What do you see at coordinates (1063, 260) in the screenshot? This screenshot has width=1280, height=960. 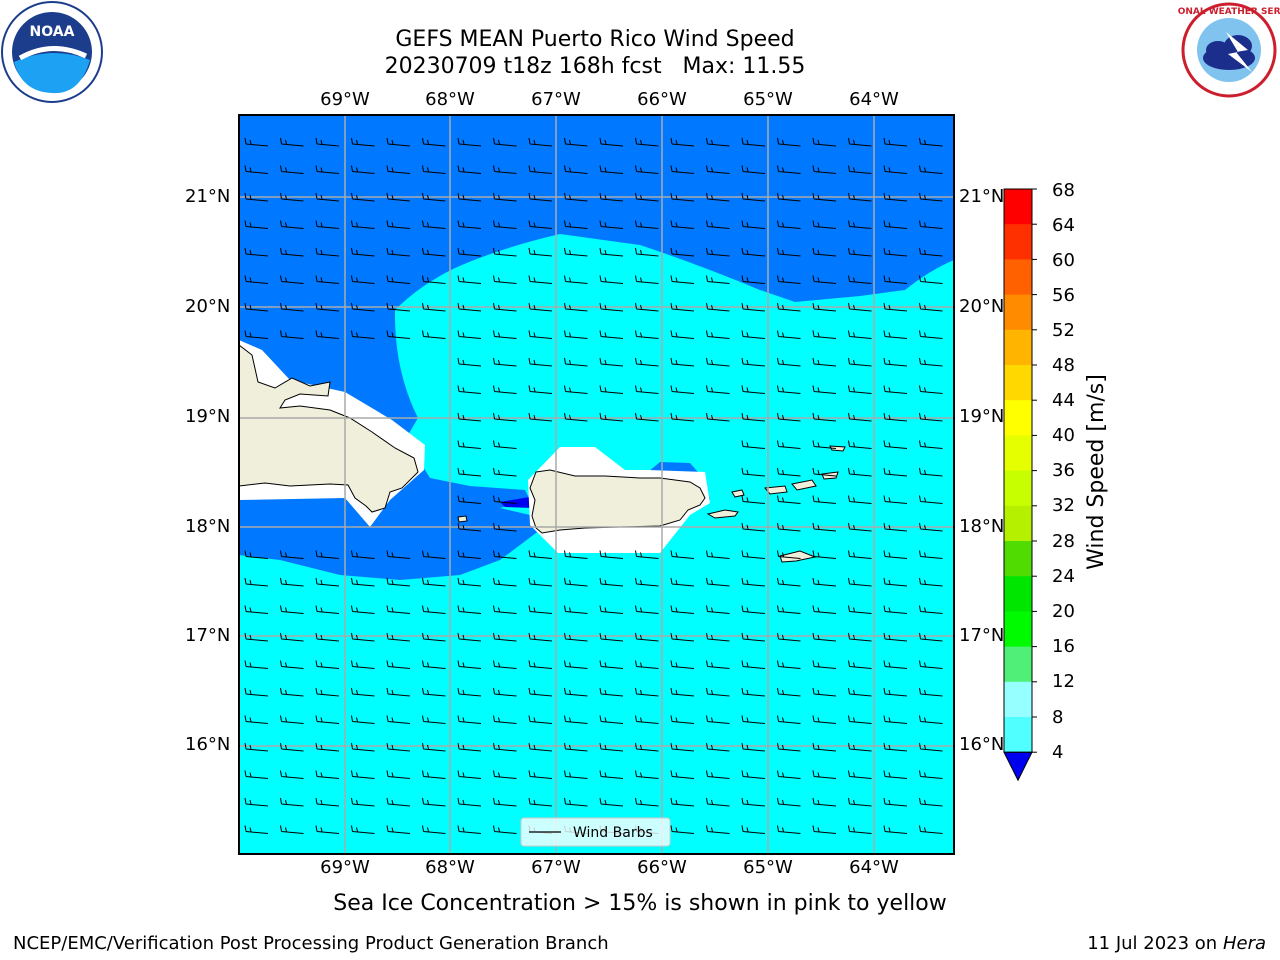 I see `colorbar-tick: 60` at bounding box center [1063, 260].